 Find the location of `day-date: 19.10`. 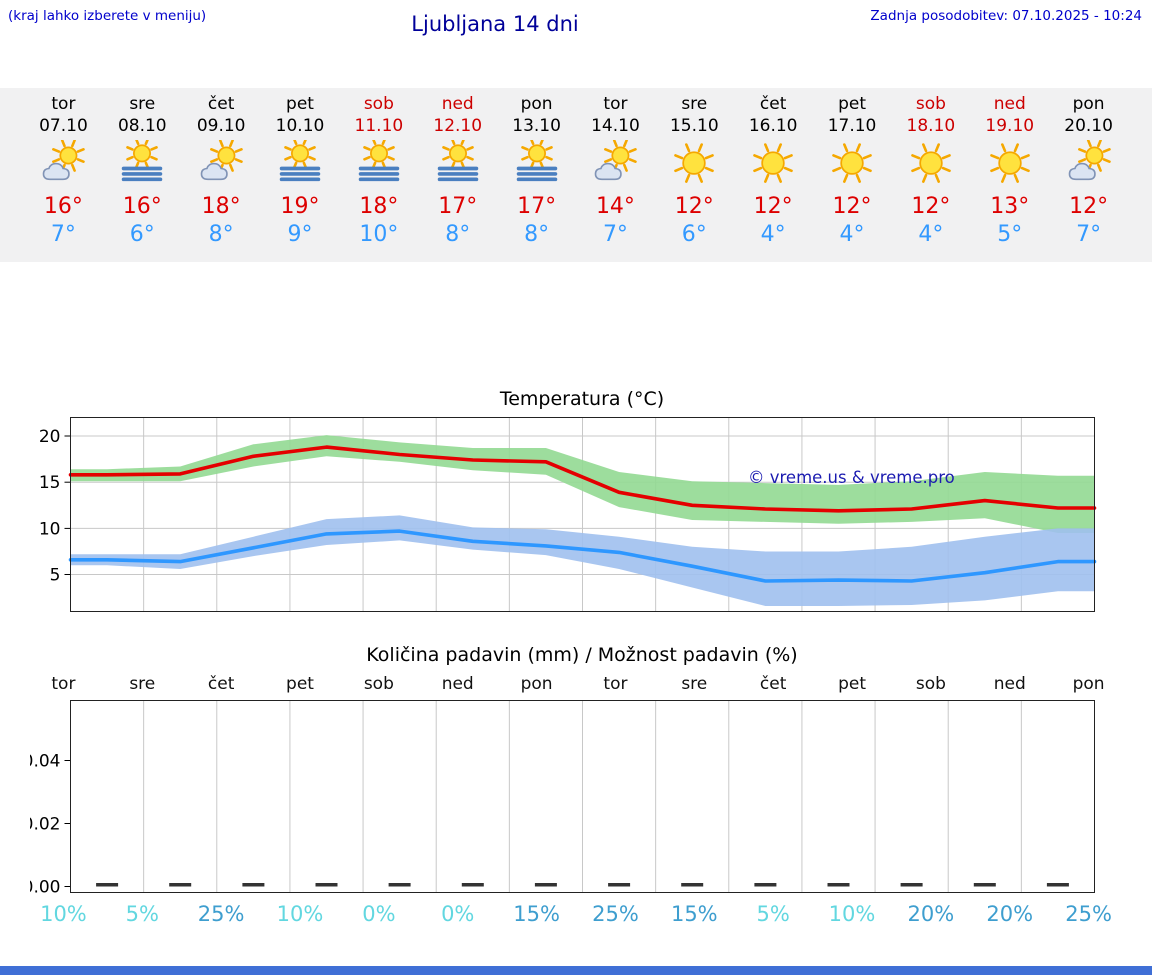

day-date: 19.10 is located at coordinates (1010, 126).